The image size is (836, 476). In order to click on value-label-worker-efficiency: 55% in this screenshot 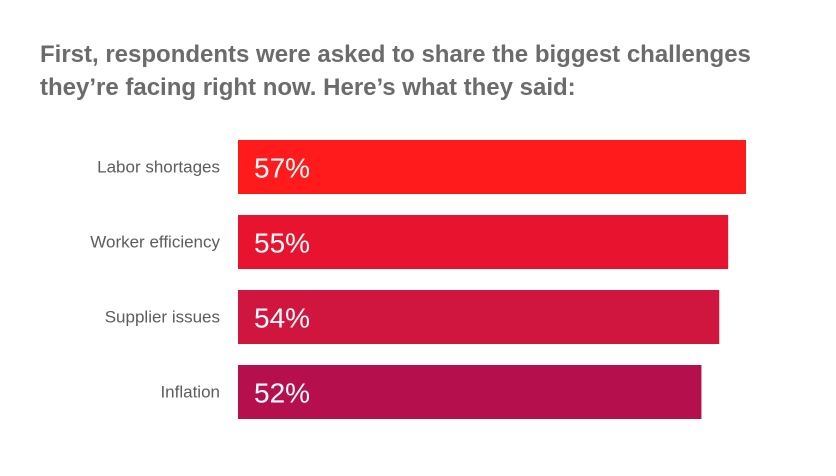, I will do `click(282, 243)`.